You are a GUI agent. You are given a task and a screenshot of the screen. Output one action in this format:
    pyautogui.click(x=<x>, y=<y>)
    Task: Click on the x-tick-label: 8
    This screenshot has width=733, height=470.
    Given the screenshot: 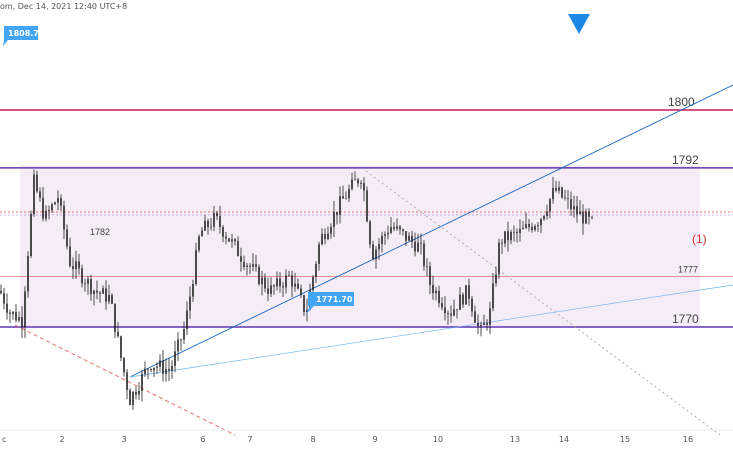 What is the action you would take?
    pyautogui.click(x=312, y=439)
    